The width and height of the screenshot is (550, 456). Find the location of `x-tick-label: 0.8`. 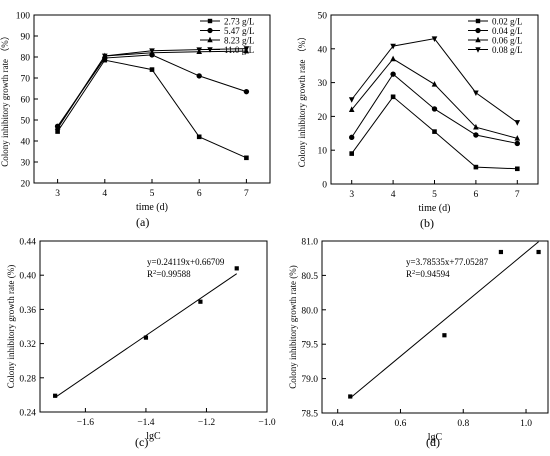

x-tick-label: 0.8 is located at coordinates (463, 424).